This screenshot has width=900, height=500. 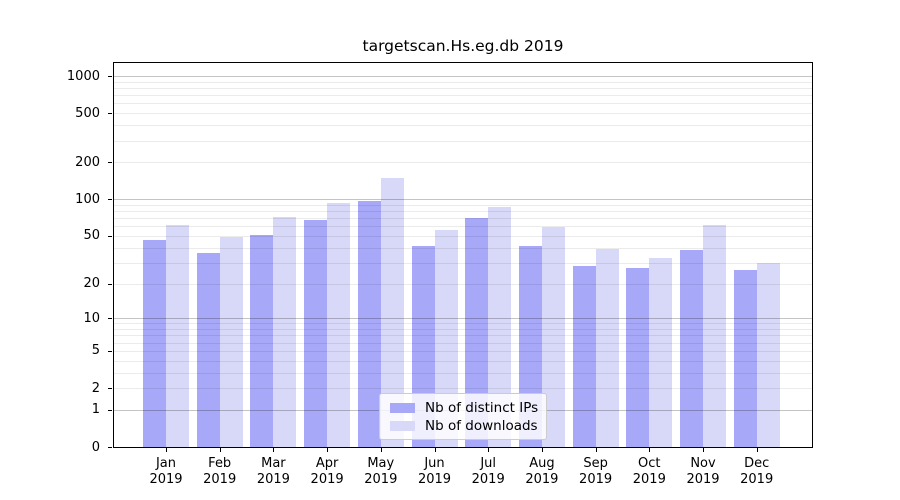 I want to click on x-tick-label: Jan 2019, so click(x=166, y=472).